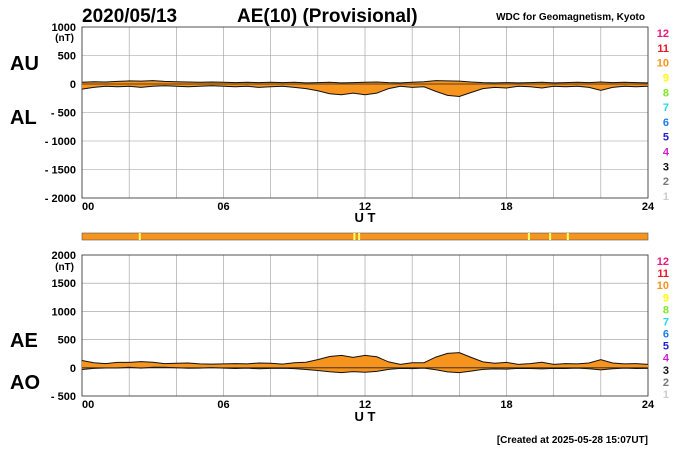 This screenshot has width=700, height=450. Describe the element at coordinates (570, 17) in the screenshot. I see `source-label: WDC for Geomagnetism, Kyoto` at that location.